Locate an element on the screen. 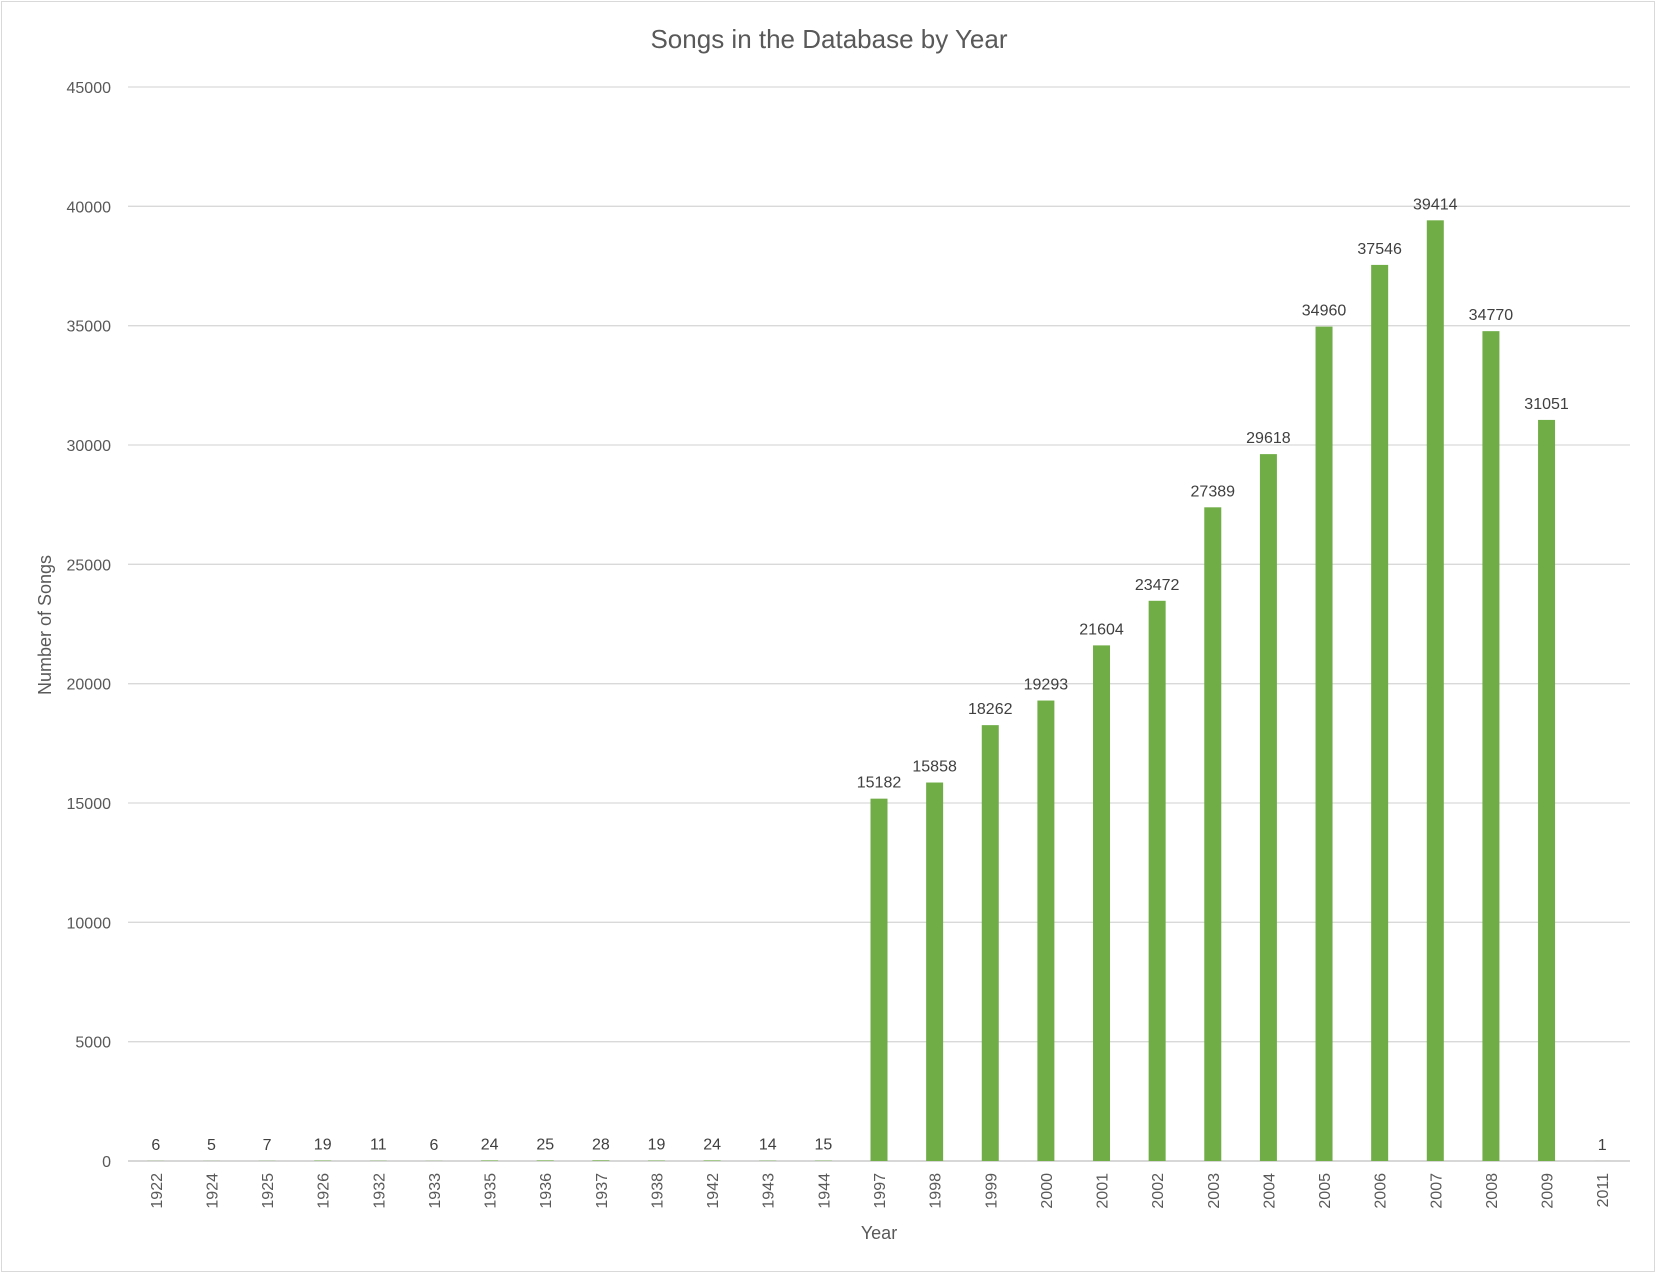  data-label: 31051 is located at coordinates (1546, 404).